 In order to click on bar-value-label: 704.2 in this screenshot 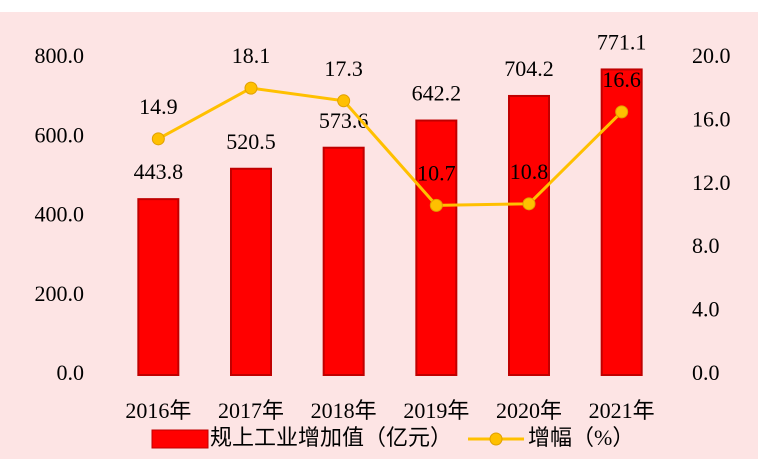, I will do `click(529, 68)`.